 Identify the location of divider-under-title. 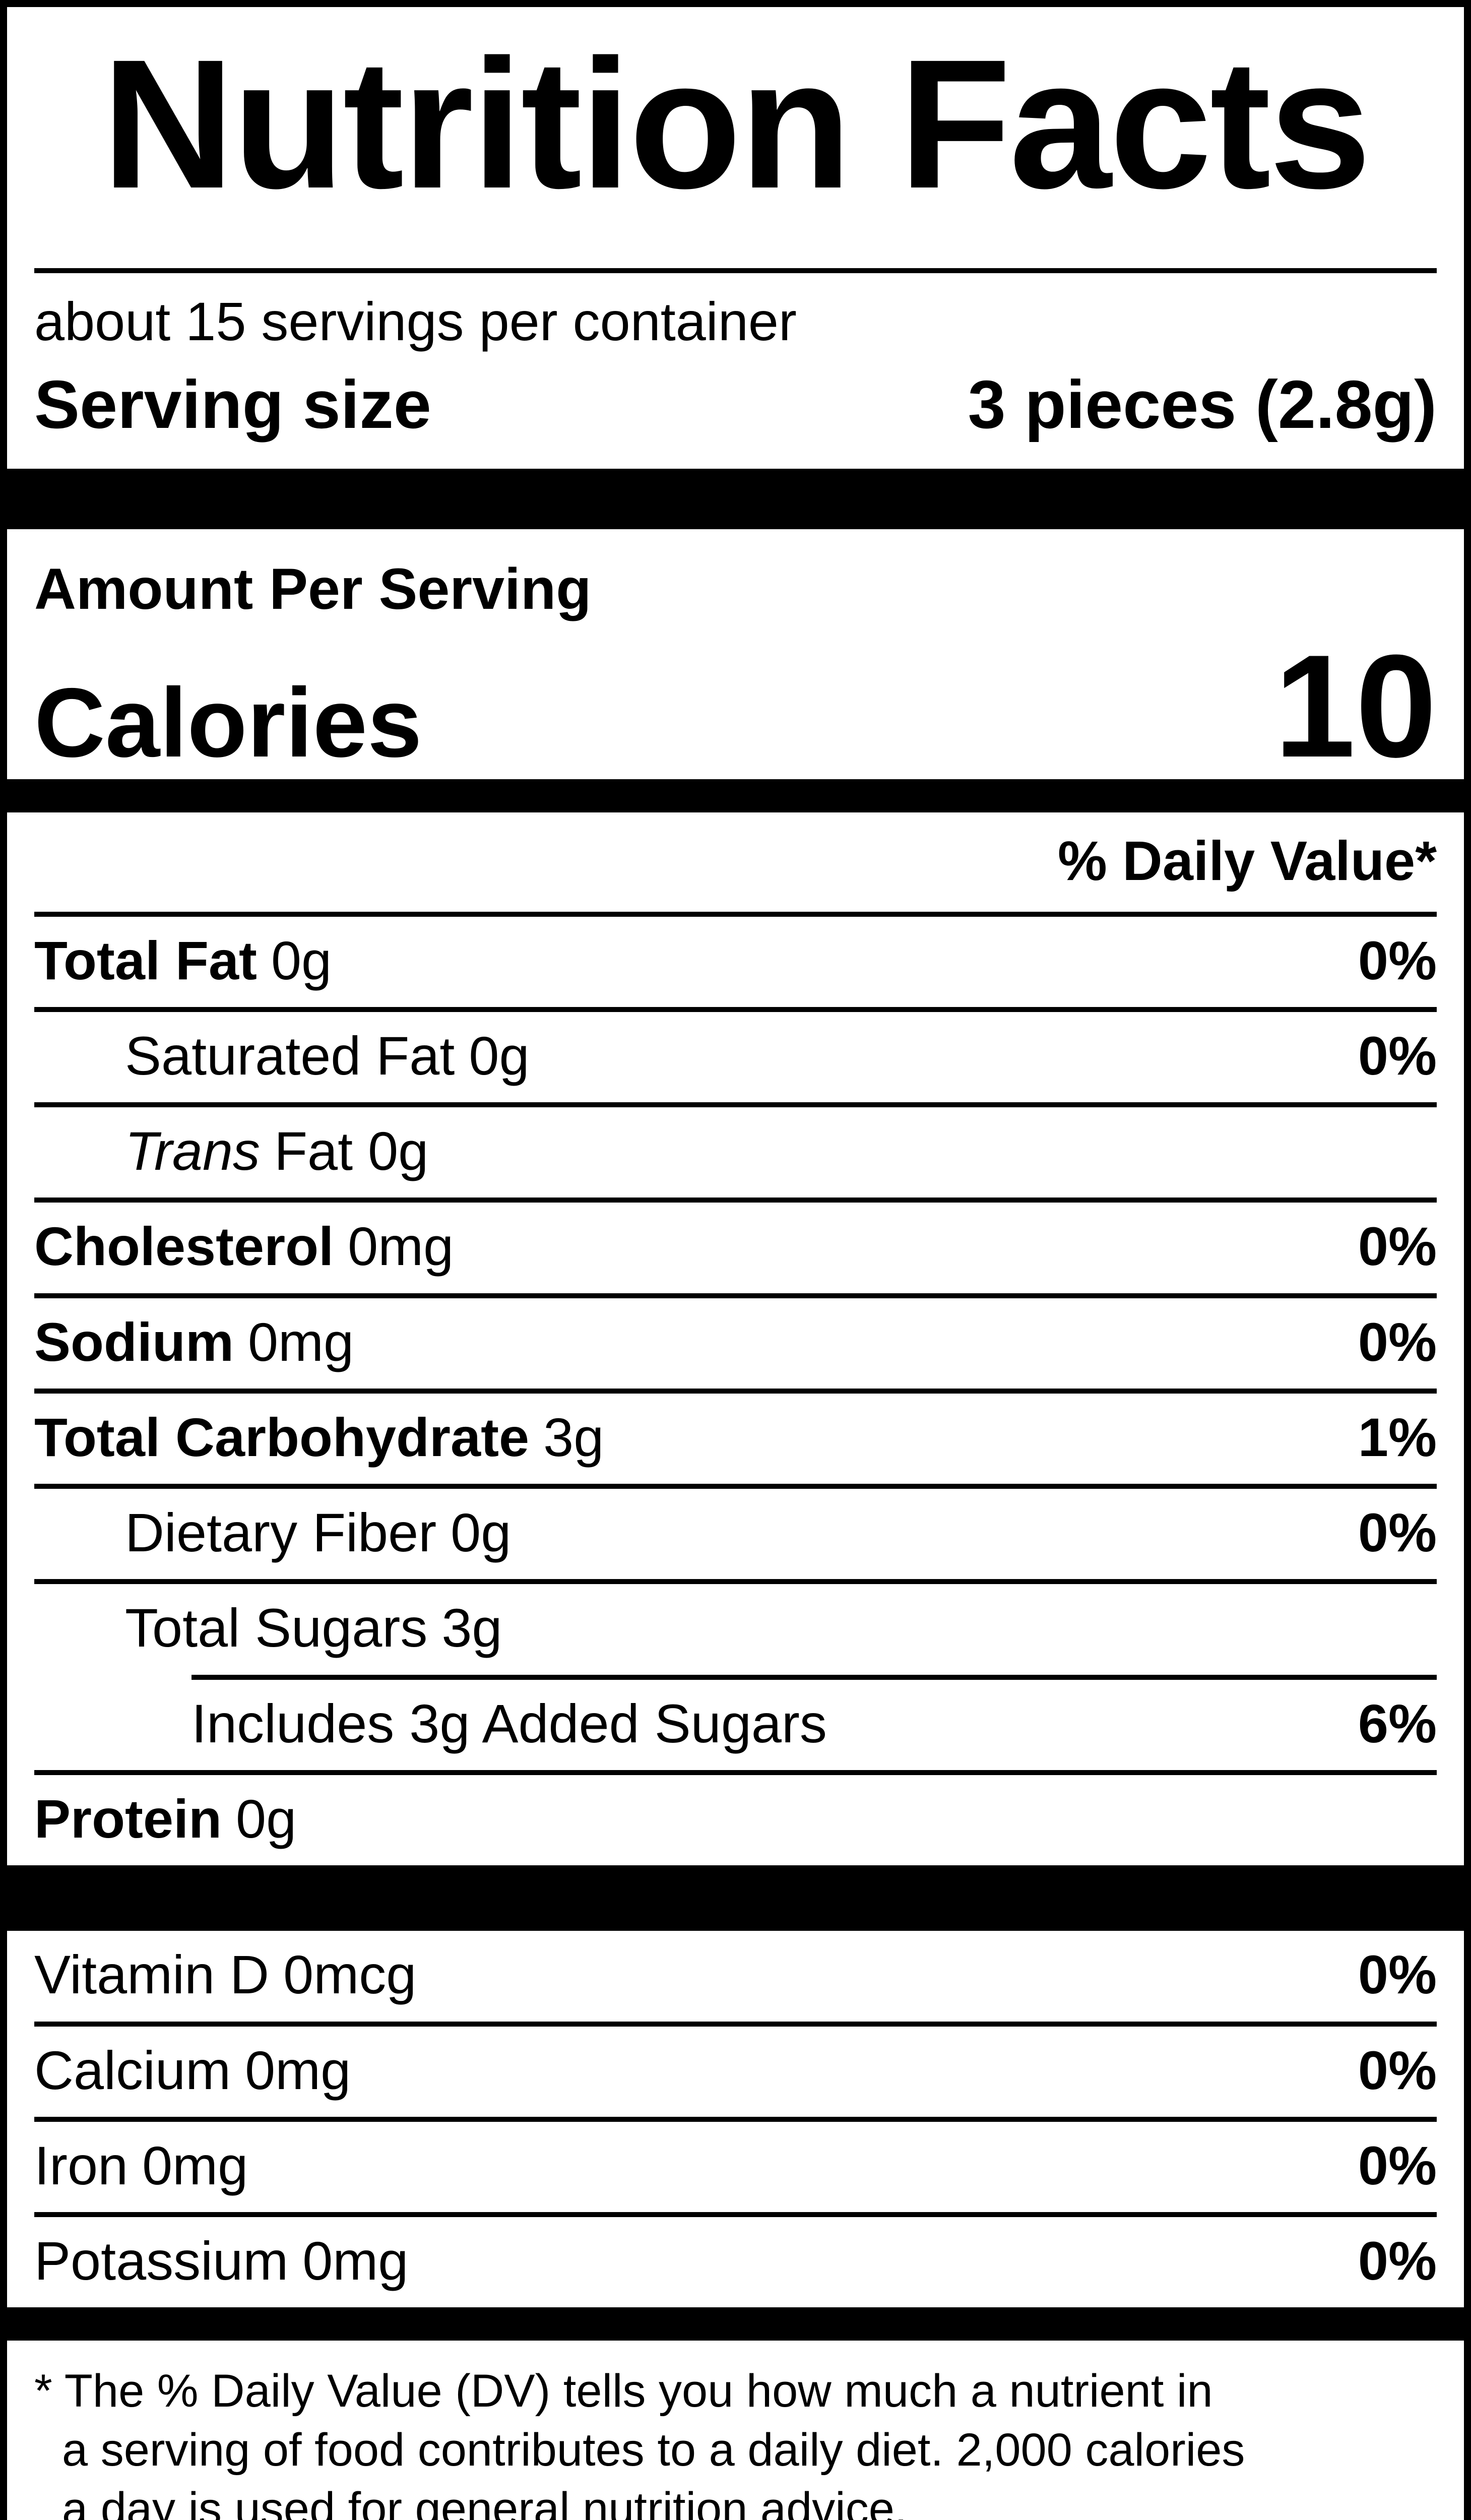
(735, 271).